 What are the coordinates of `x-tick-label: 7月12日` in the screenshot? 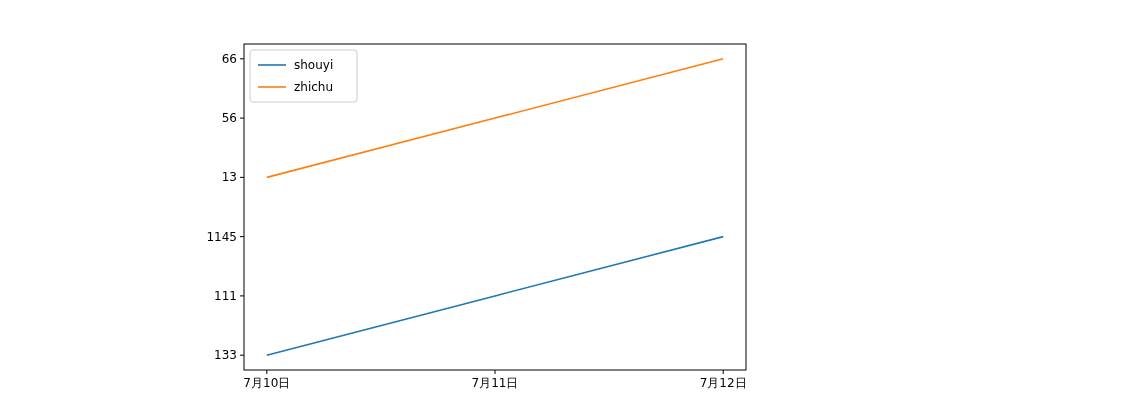 It's located at (723, 383).